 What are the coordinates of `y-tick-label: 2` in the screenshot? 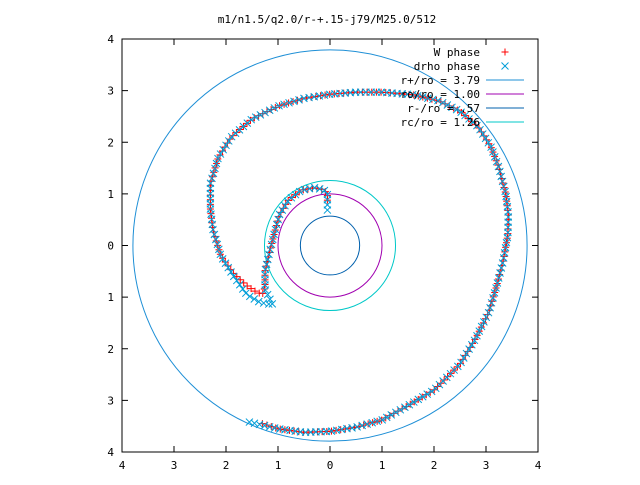 It's located at (110, 142).